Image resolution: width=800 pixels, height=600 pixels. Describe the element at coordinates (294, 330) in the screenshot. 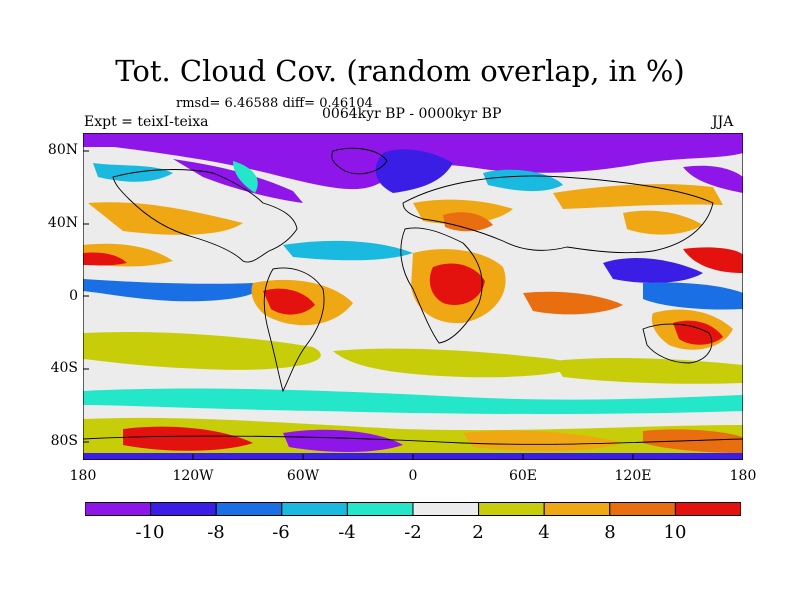

I see `south-america-outline` at that location.